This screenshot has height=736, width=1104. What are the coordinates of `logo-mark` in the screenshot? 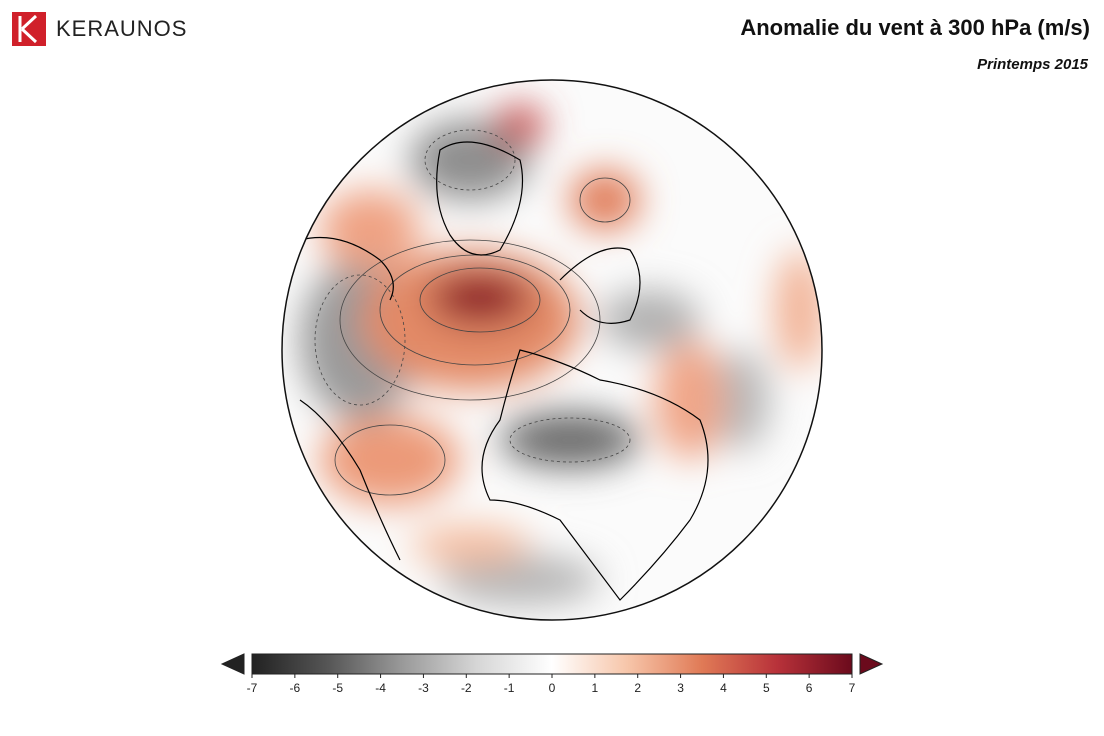 It's located at (29, 29).